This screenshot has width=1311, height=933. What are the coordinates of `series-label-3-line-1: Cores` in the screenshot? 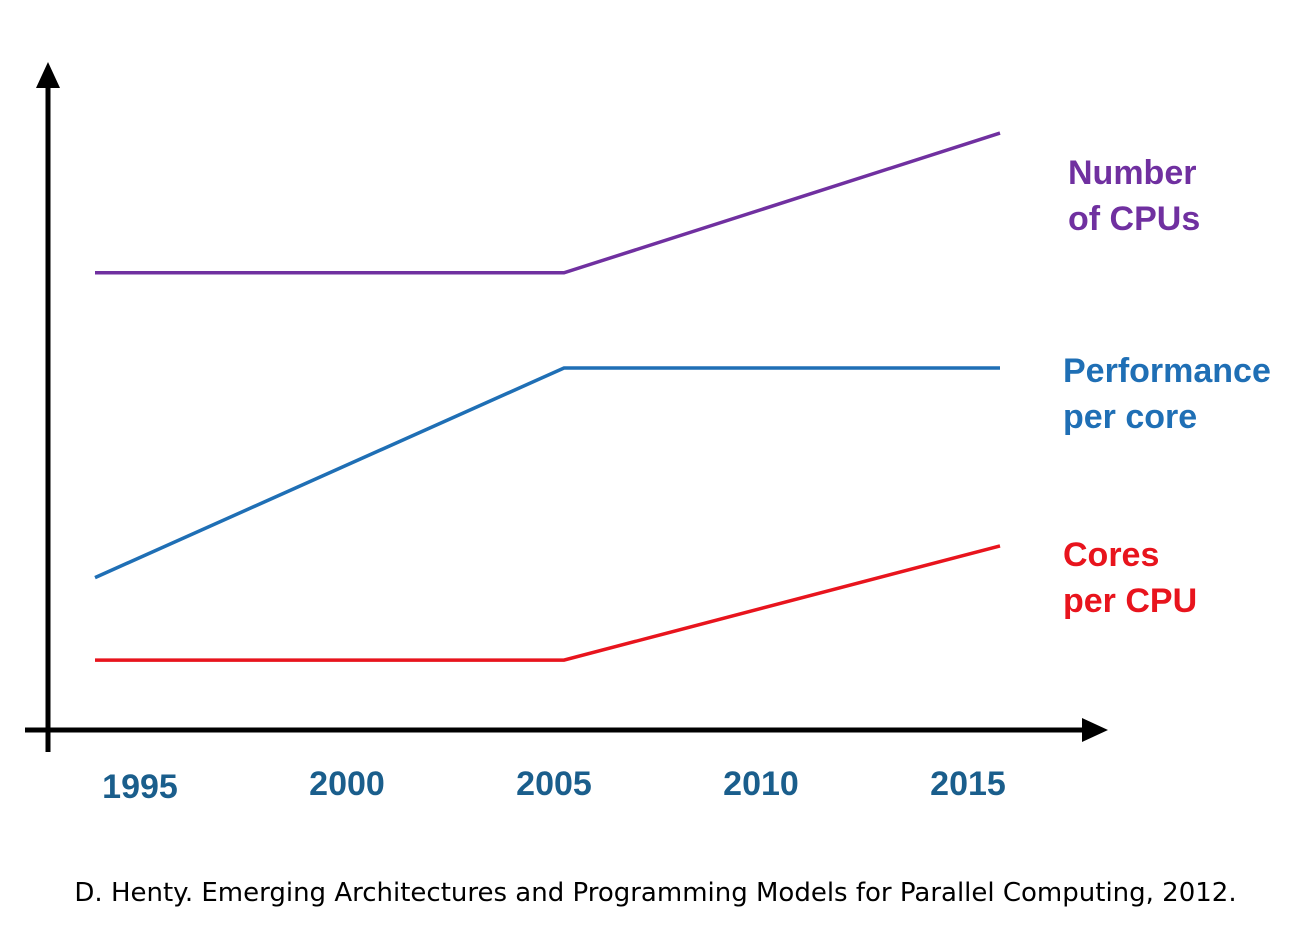 It's located at (1111, 555).